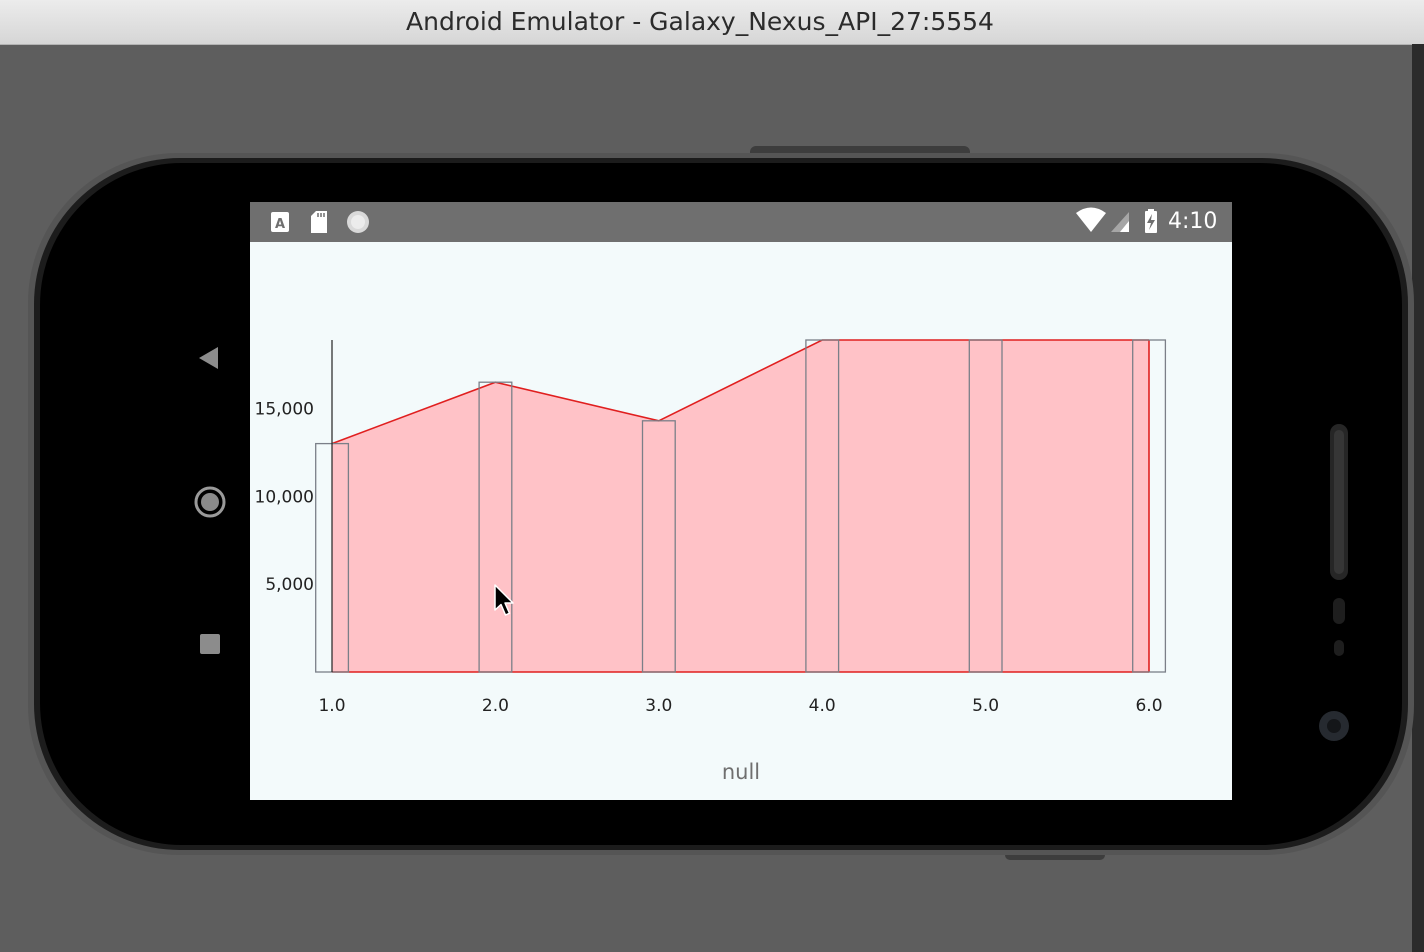 This screenshot has height=952, width=1424. I want to click on y-tick-label: 5,000, so click(289, 585).